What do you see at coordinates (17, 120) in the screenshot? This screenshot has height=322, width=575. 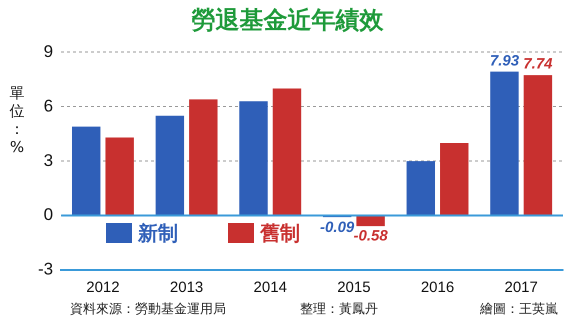 I see `y-axis-title: 單位：%` at bounding box center [17, 120].